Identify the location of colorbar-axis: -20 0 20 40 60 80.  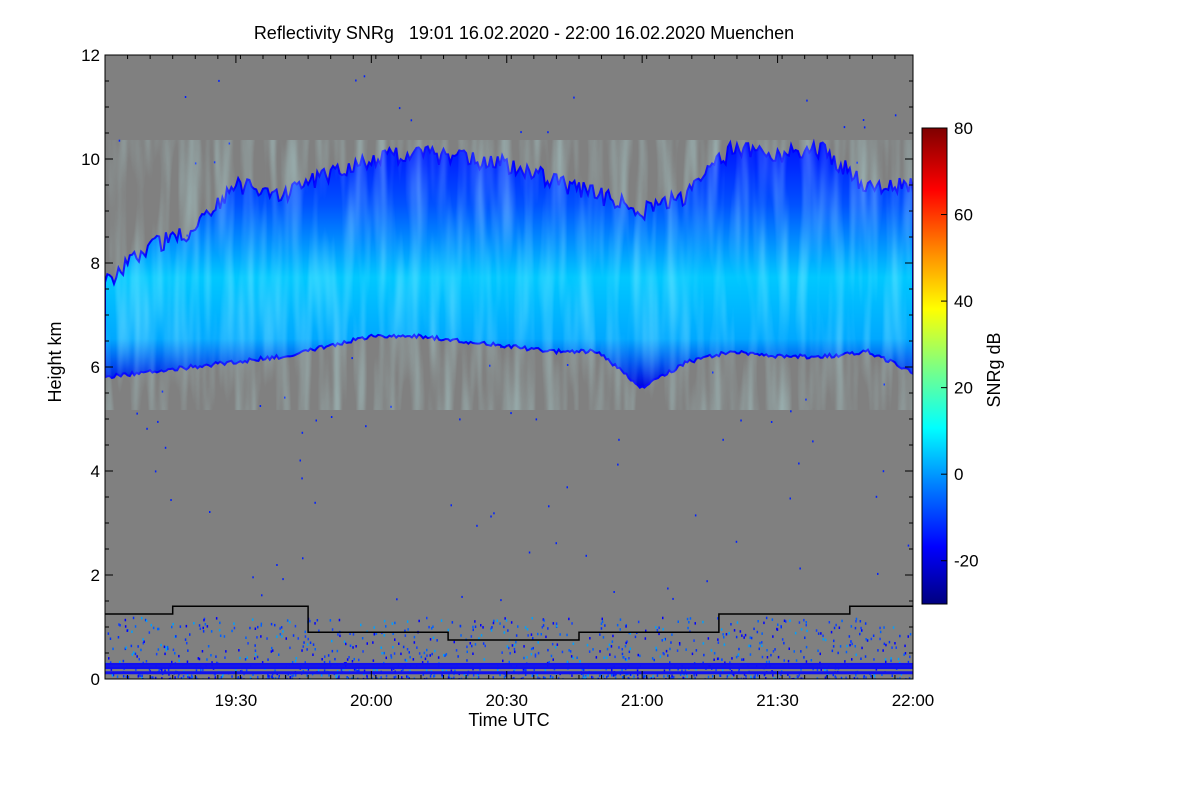
(960, 345).